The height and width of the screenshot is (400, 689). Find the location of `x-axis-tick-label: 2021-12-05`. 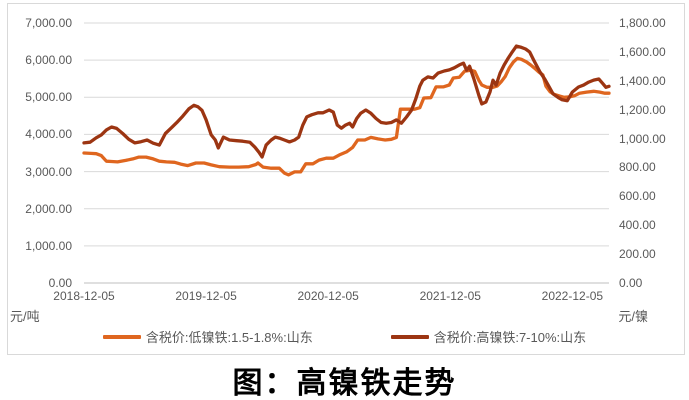

x-axis-tick-label: 2021-12-05 is located at coordinates (450, 296).